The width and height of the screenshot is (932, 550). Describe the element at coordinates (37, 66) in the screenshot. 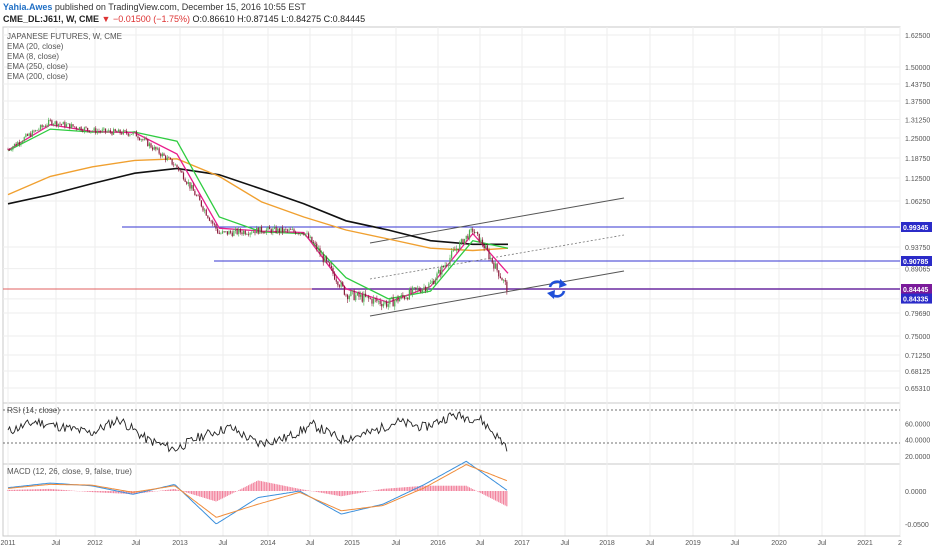

I see `legend-ema250: EMA (250, close)` at that location.